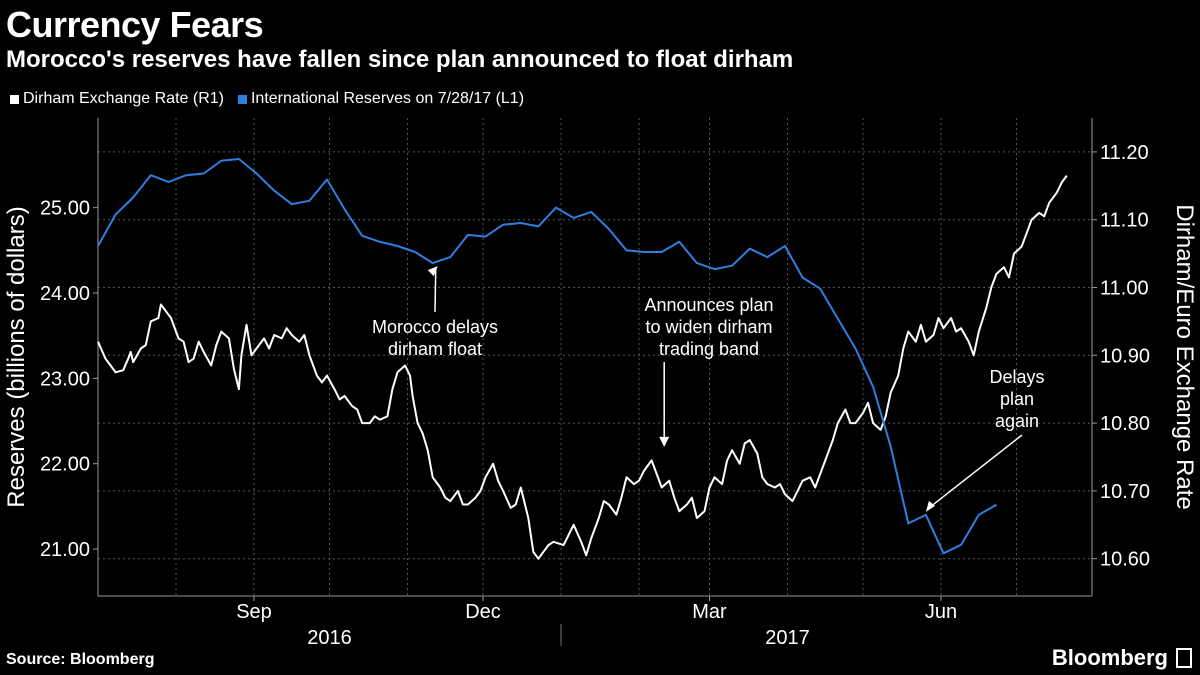 This screenshot has width=1200, height=675. Describe the element at coordinates (1124, 289) in the screenshot. I see `right-tick-label: 11.00` at that location.